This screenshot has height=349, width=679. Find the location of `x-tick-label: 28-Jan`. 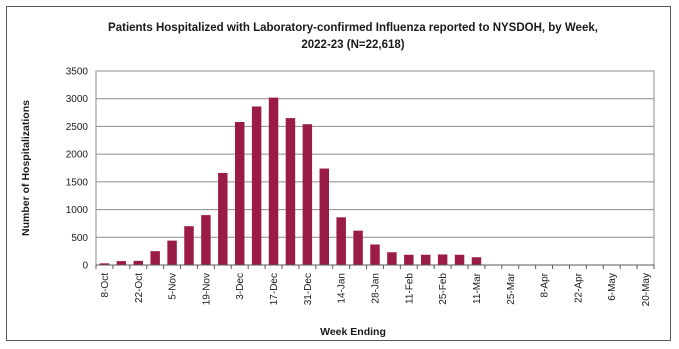

x-tick-label: 28-Jan is located at coordinates (376, 288).